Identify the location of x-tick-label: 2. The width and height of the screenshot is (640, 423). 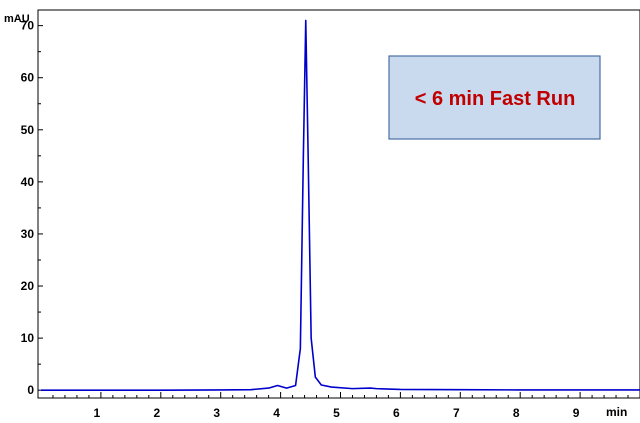
(156, 413).